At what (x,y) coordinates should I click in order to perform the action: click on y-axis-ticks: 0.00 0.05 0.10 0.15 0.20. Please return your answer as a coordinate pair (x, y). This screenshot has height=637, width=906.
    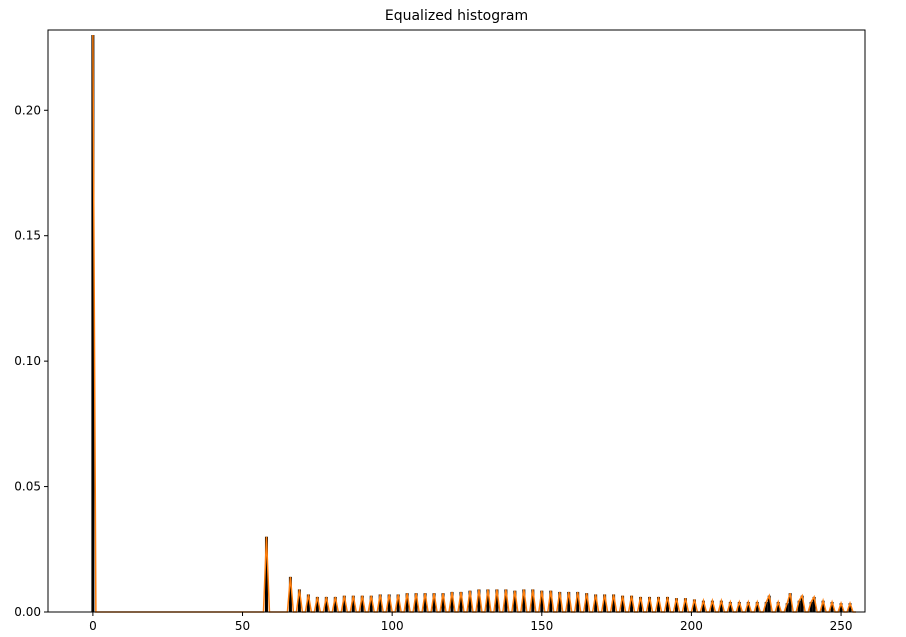
    Looking at the image, I should click on (31, 361).